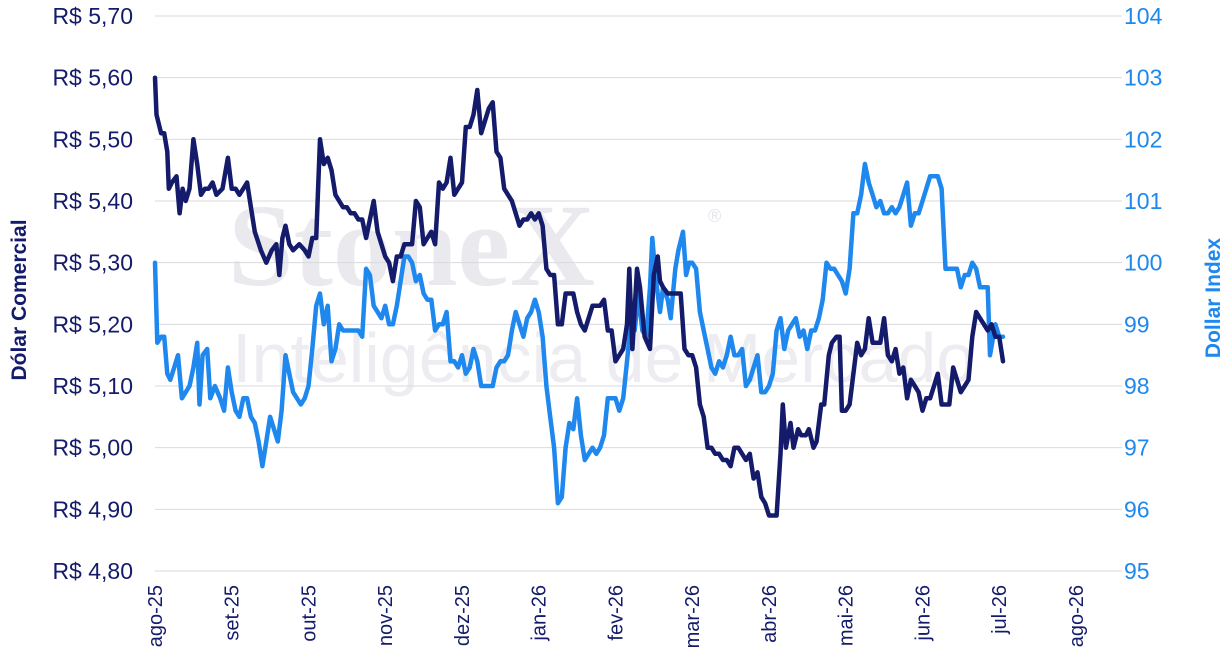 This screenshot has height=672, width=1232. Describe the element at coordinates (19, 299) in the screenshot. I see `left-axis-title: Dólar Comercial` at that location.